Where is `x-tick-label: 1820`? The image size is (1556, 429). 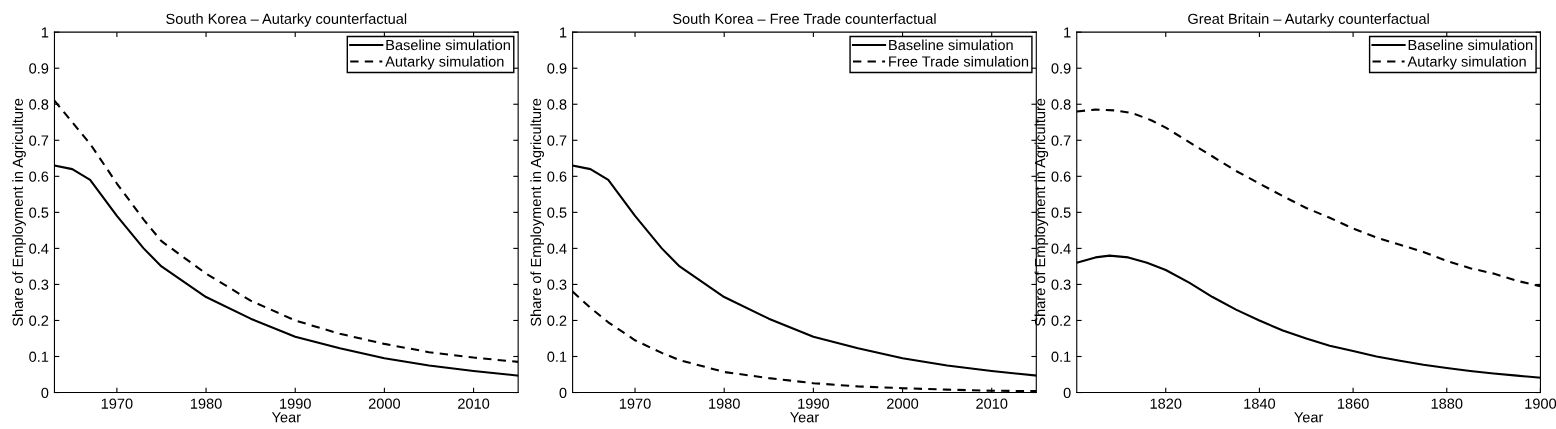 x-tick-label: 1820 is located at coordinates (1166, 403).